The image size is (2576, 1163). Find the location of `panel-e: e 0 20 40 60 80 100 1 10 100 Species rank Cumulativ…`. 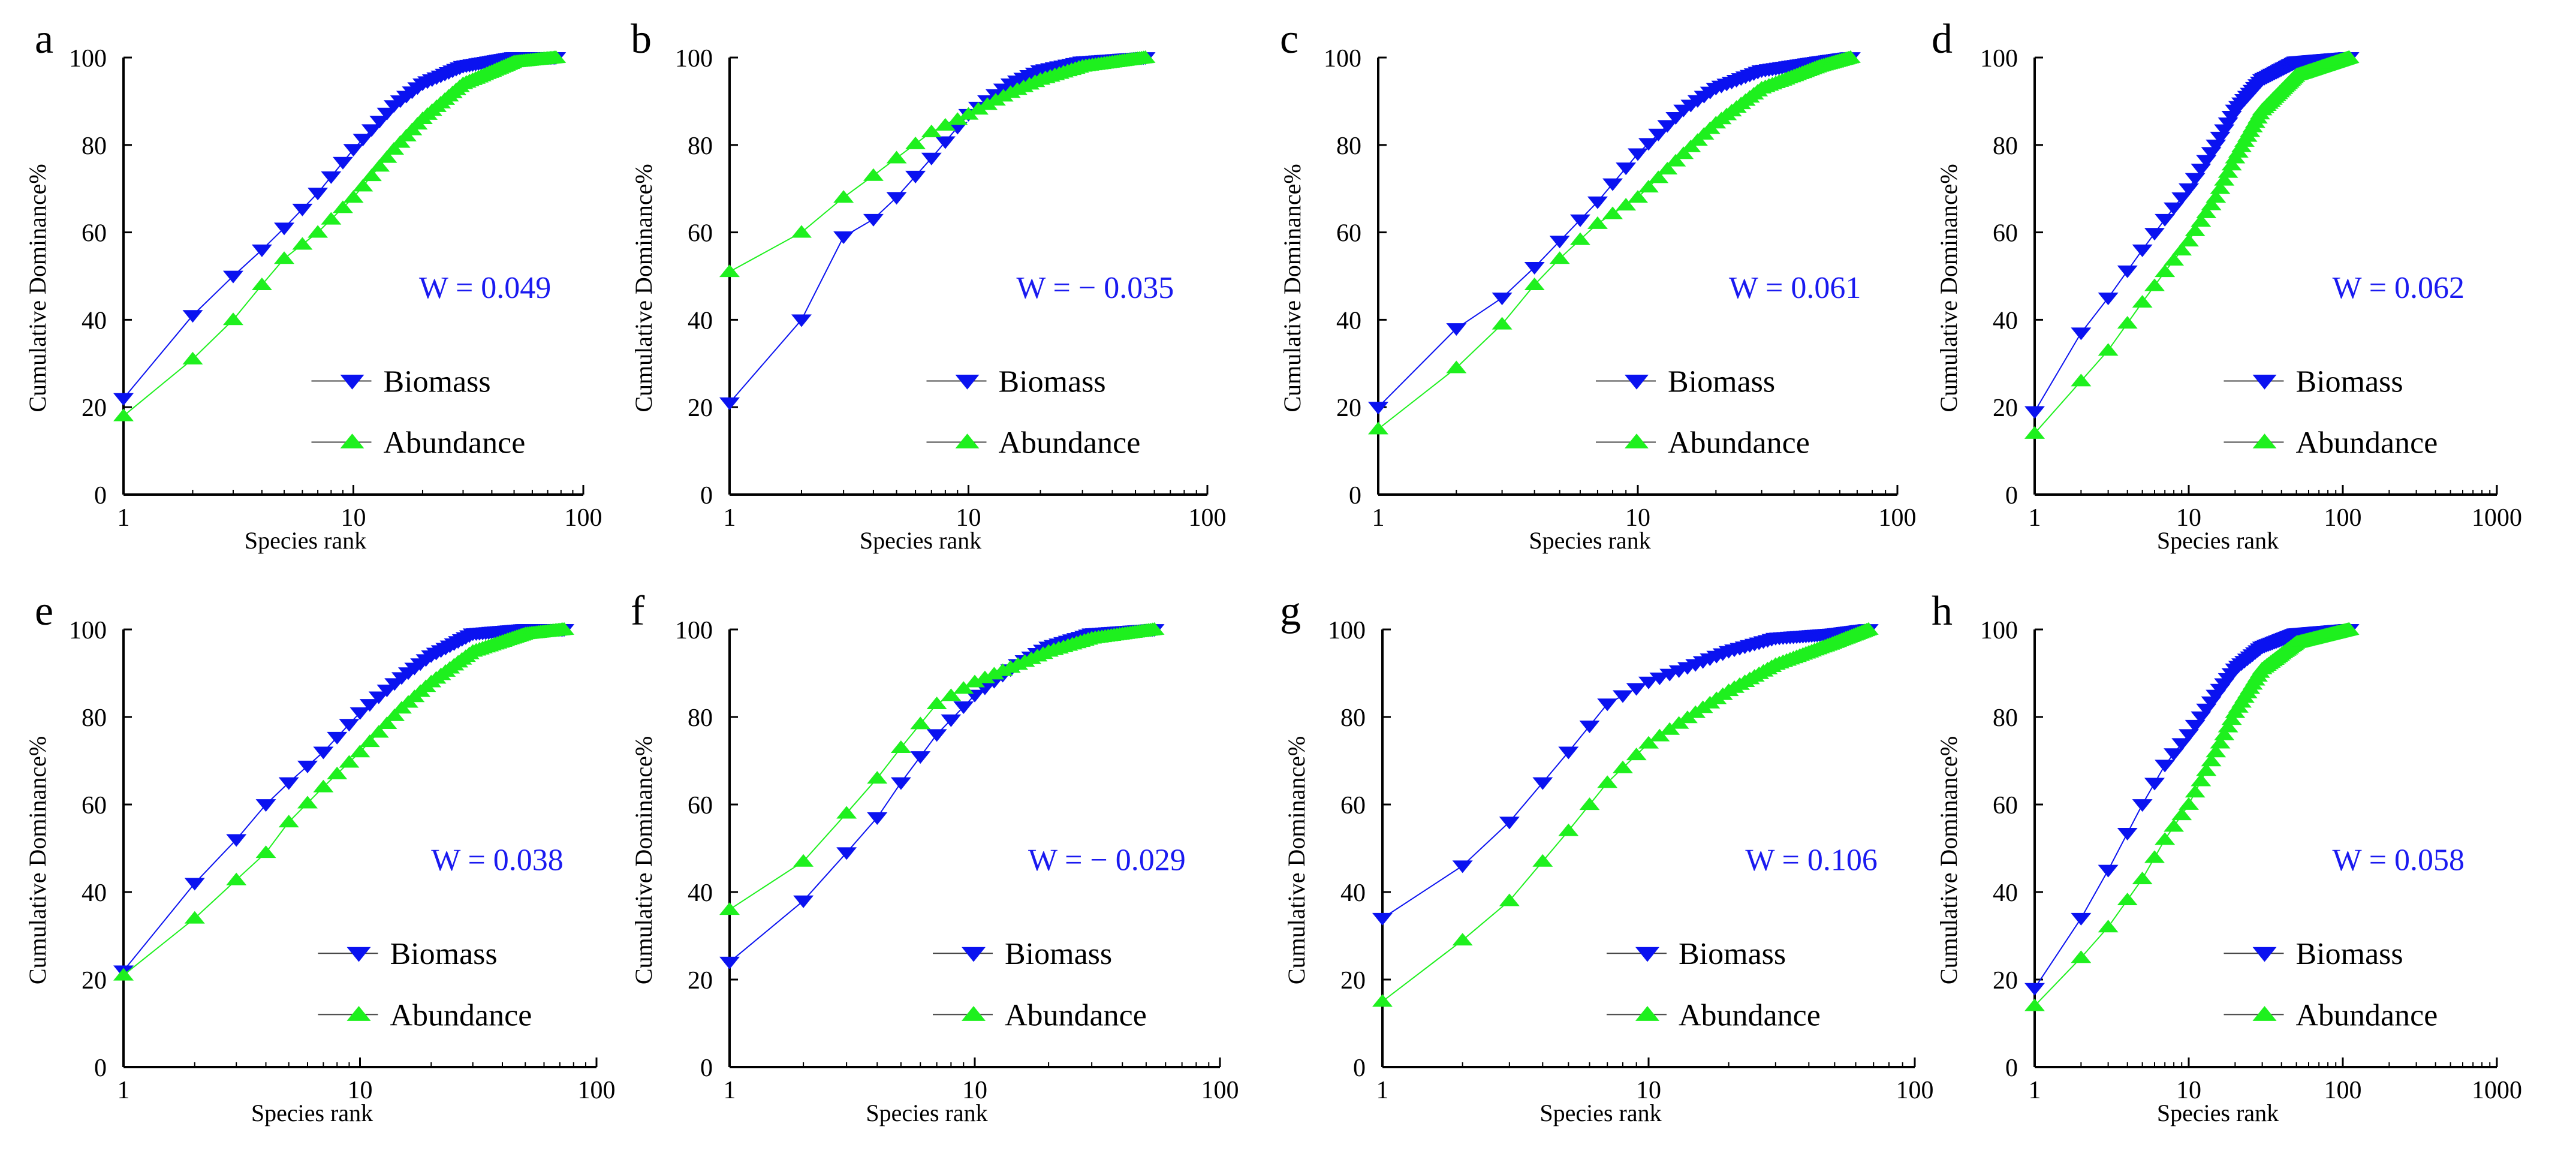

panel-e: e 0 20 40 60 80 100 1 10 100 Species rank Cumulativ… is located at coordinates (320, 857).